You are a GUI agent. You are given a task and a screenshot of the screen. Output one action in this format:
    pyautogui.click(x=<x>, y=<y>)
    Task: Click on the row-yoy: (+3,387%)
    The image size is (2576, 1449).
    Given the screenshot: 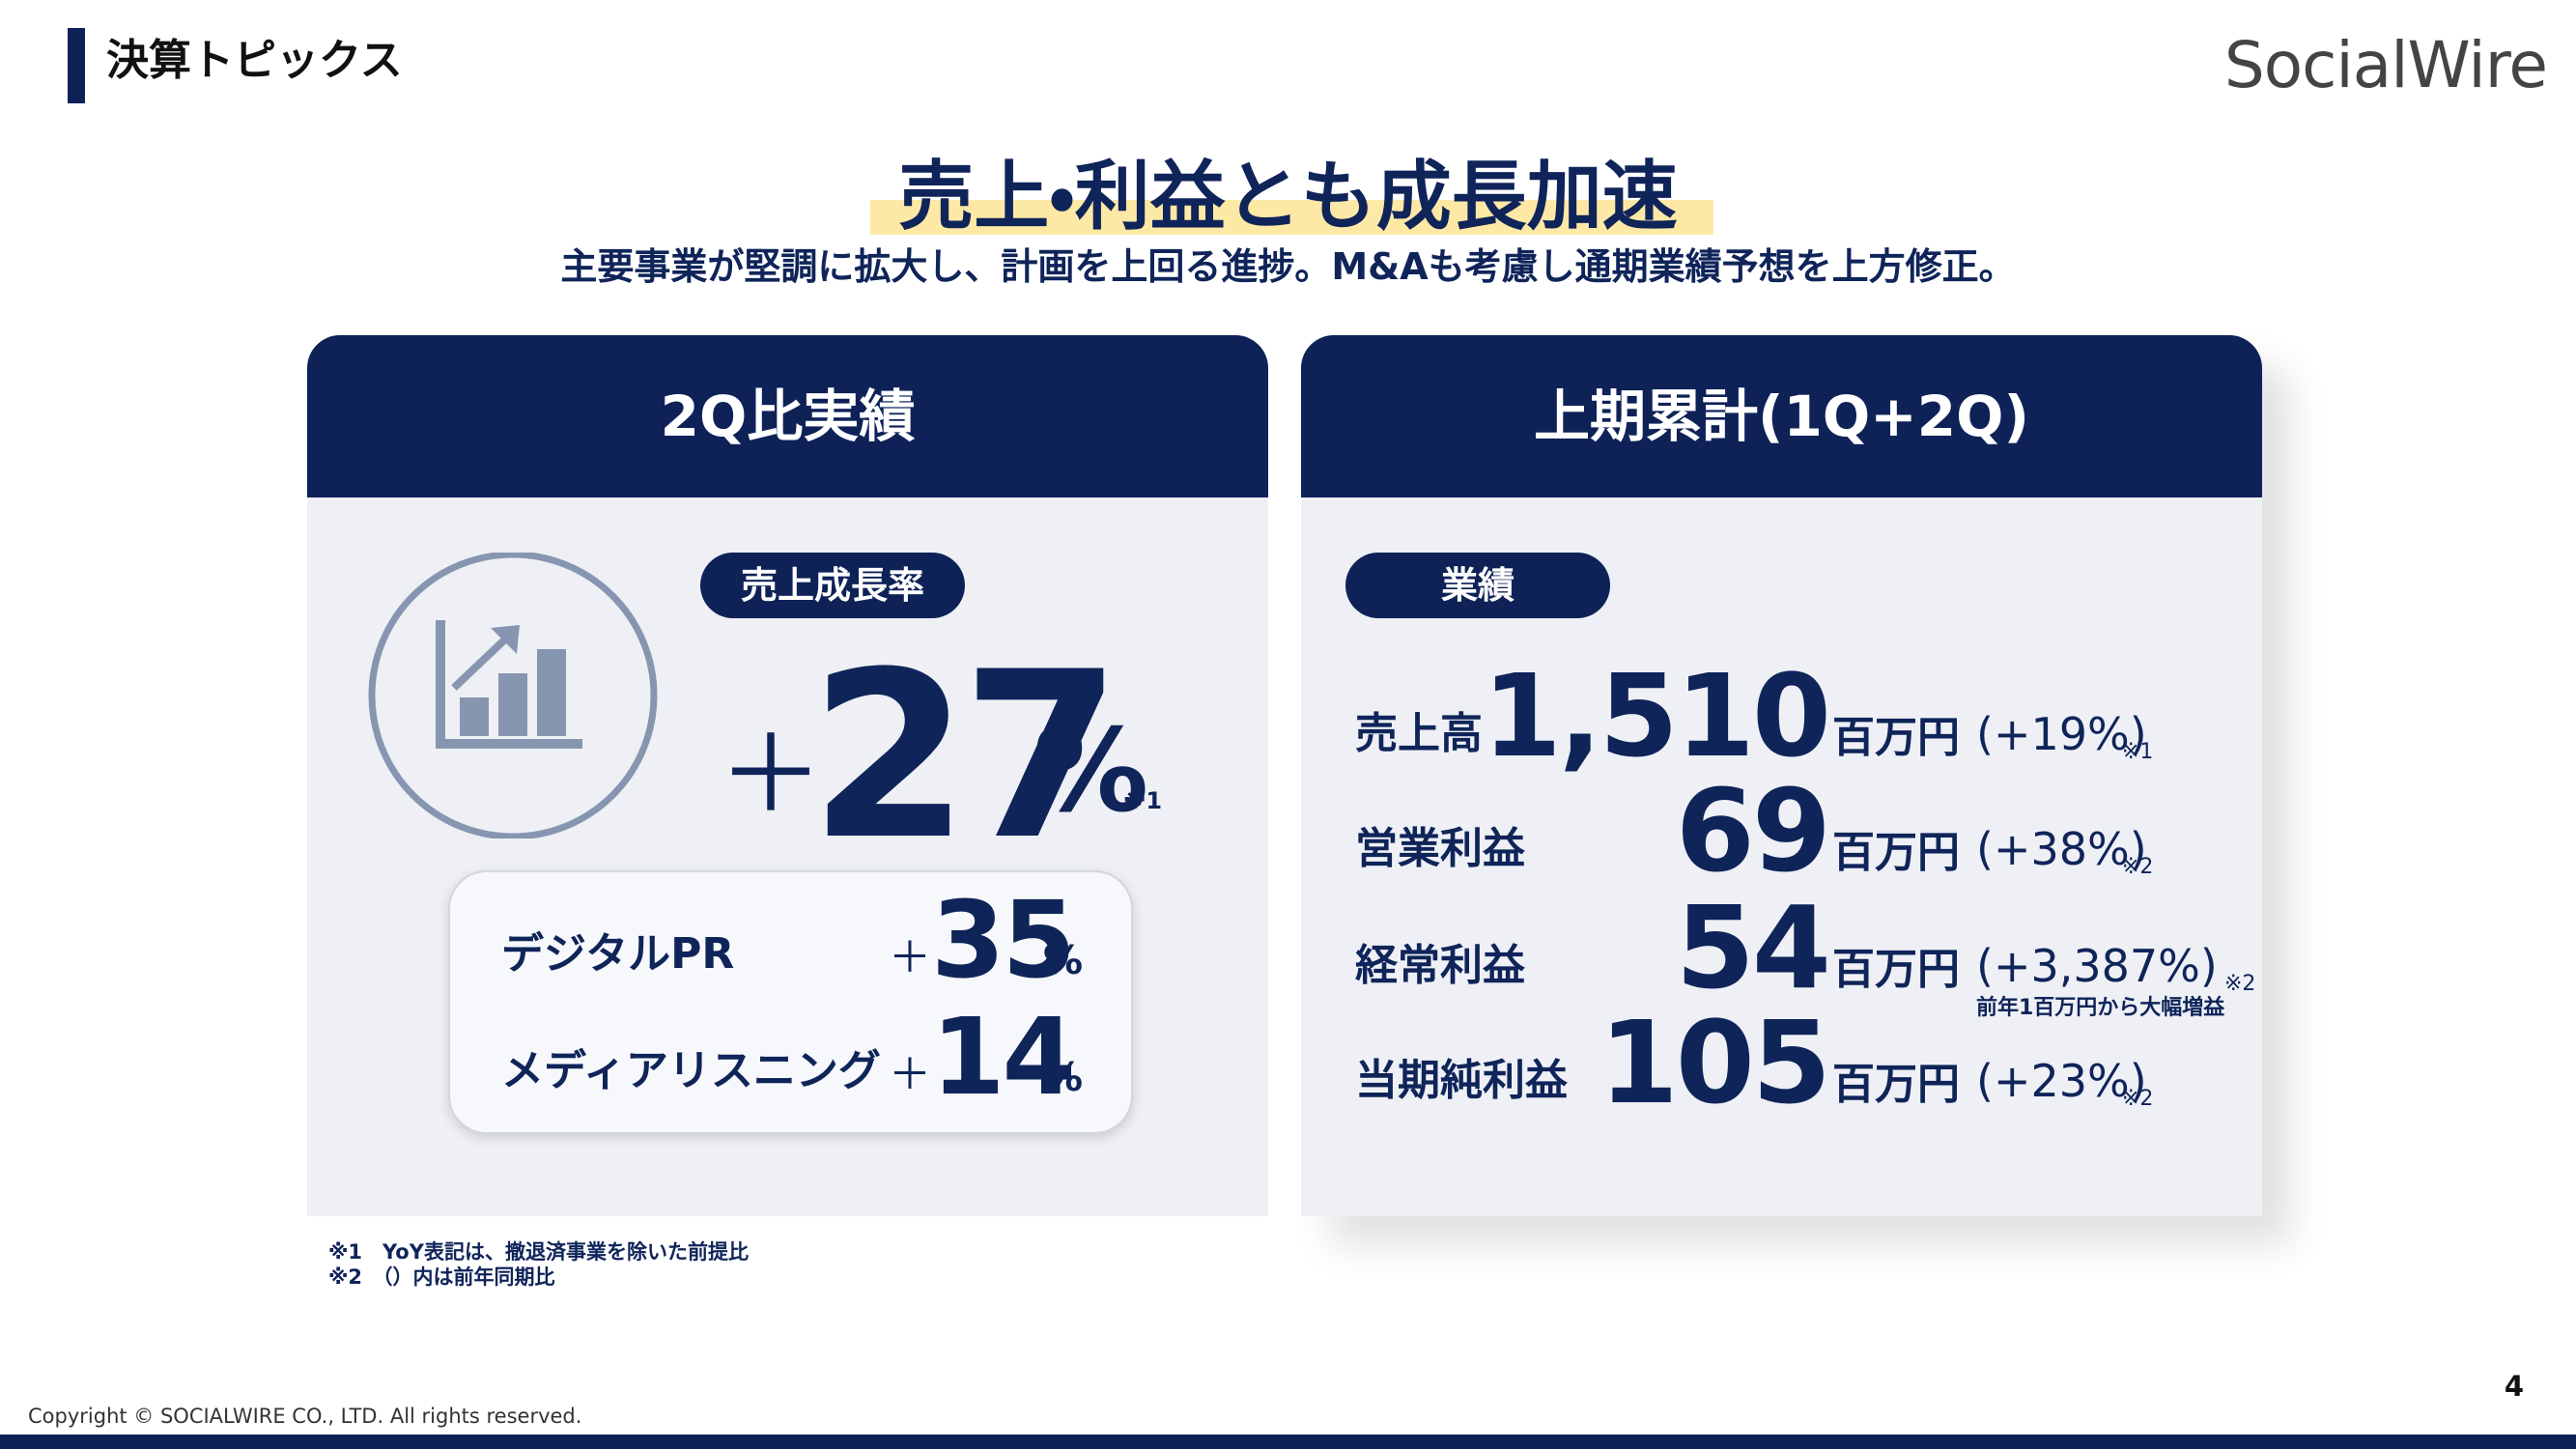 What is the action you would take?
    pyautogui.click(x=2097, y=966)
    